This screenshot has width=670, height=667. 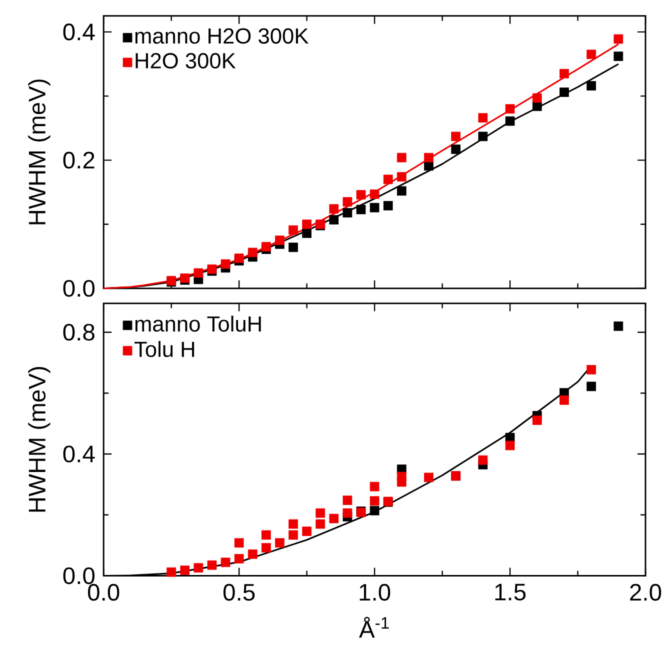 What do you see at coordinates (78, 160) in the screenshot?
I see `y-tick-label: 0.2` at bounding box center [78, 160].